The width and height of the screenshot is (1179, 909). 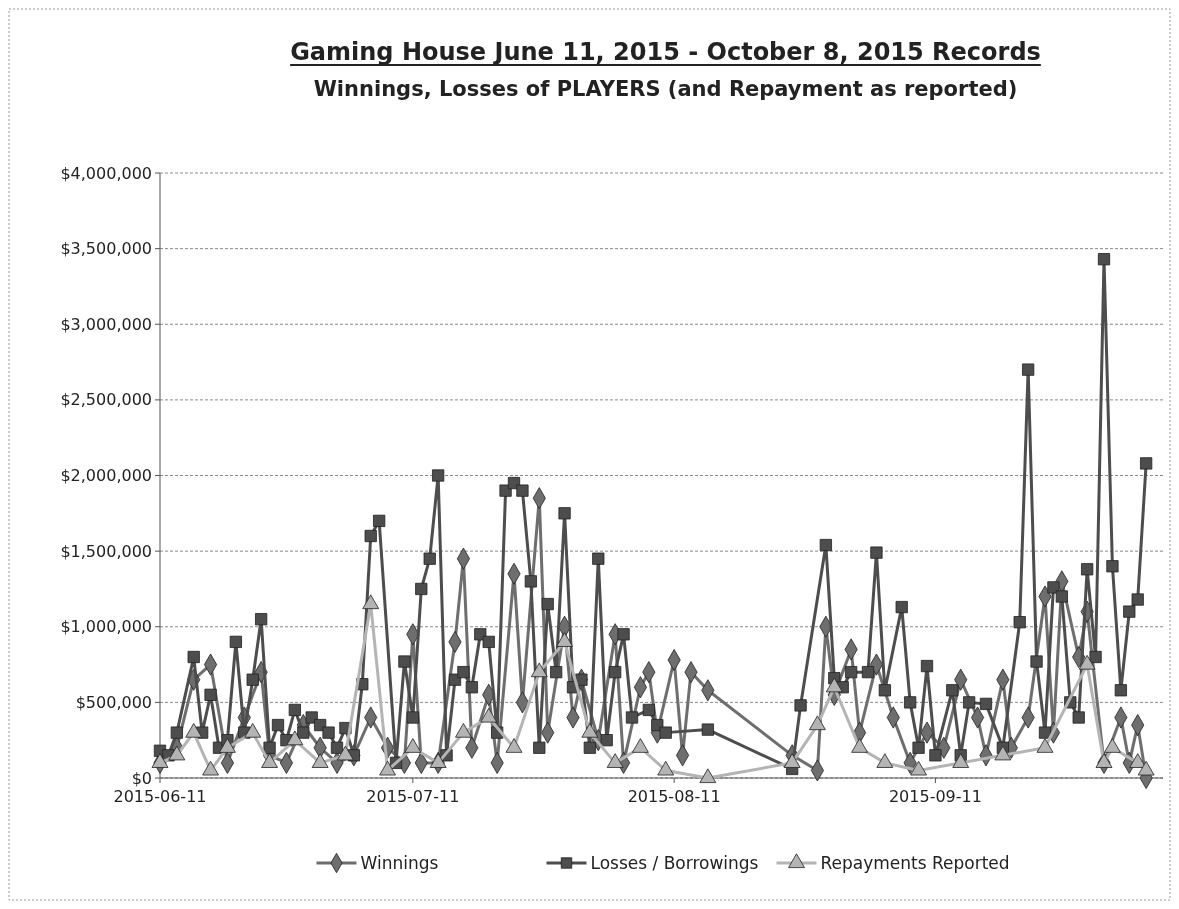 I want to click on y-tick-label: $3,000,000, so click(x=106, y=324).